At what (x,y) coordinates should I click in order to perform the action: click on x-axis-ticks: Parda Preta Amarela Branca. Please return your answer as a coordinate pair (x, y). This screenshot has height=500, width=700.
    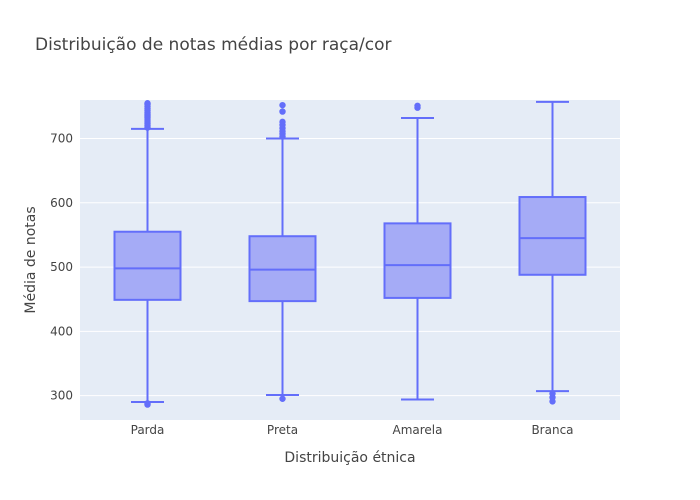
    Looking at the image, I should click on (352, 430).